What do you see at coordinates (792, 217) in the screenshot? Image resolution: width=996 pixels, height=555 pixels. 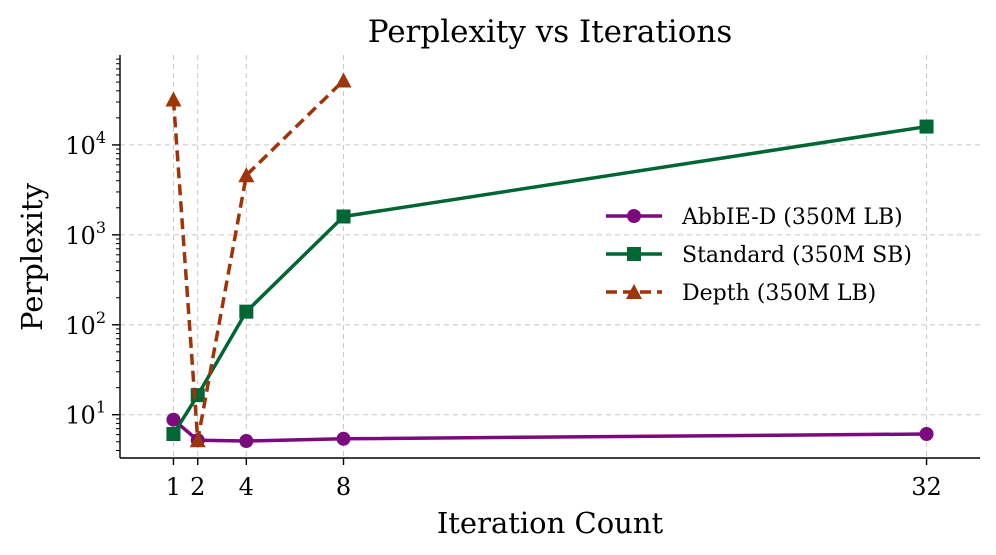 I see `legend-label: AbbIE-D (350M LB)` at bounding box center [792, 217].